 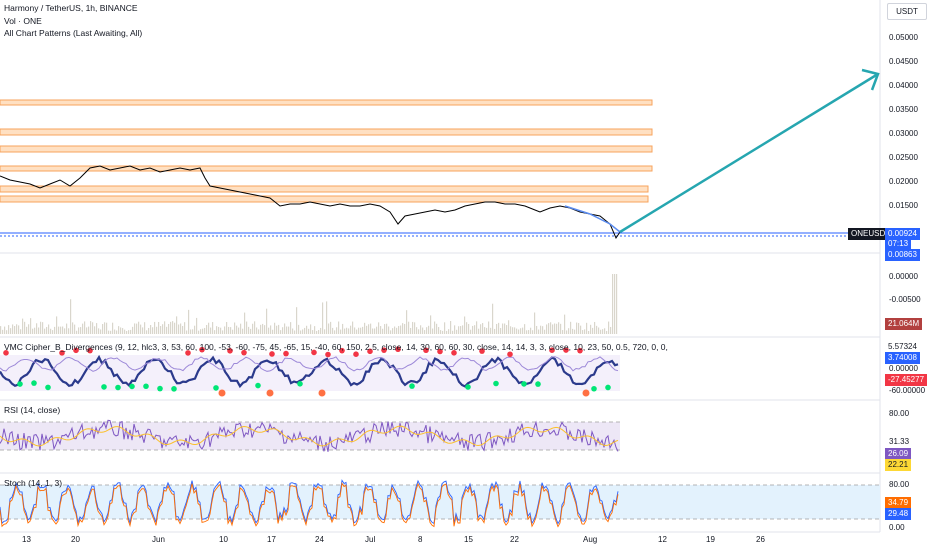 What do you see at coordinates (33, 483) in the screenshot?
I see `stoch-indicator-label: Stoch (14, 1, 3)` at bounding box center [33, 483].